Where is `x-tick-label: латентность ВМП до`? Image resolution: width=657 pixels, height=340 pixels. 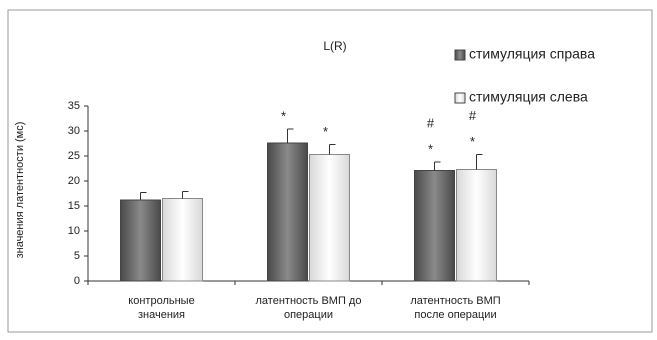
x-tick-label: латентность ВМП до is located at coordinates (309, 301).